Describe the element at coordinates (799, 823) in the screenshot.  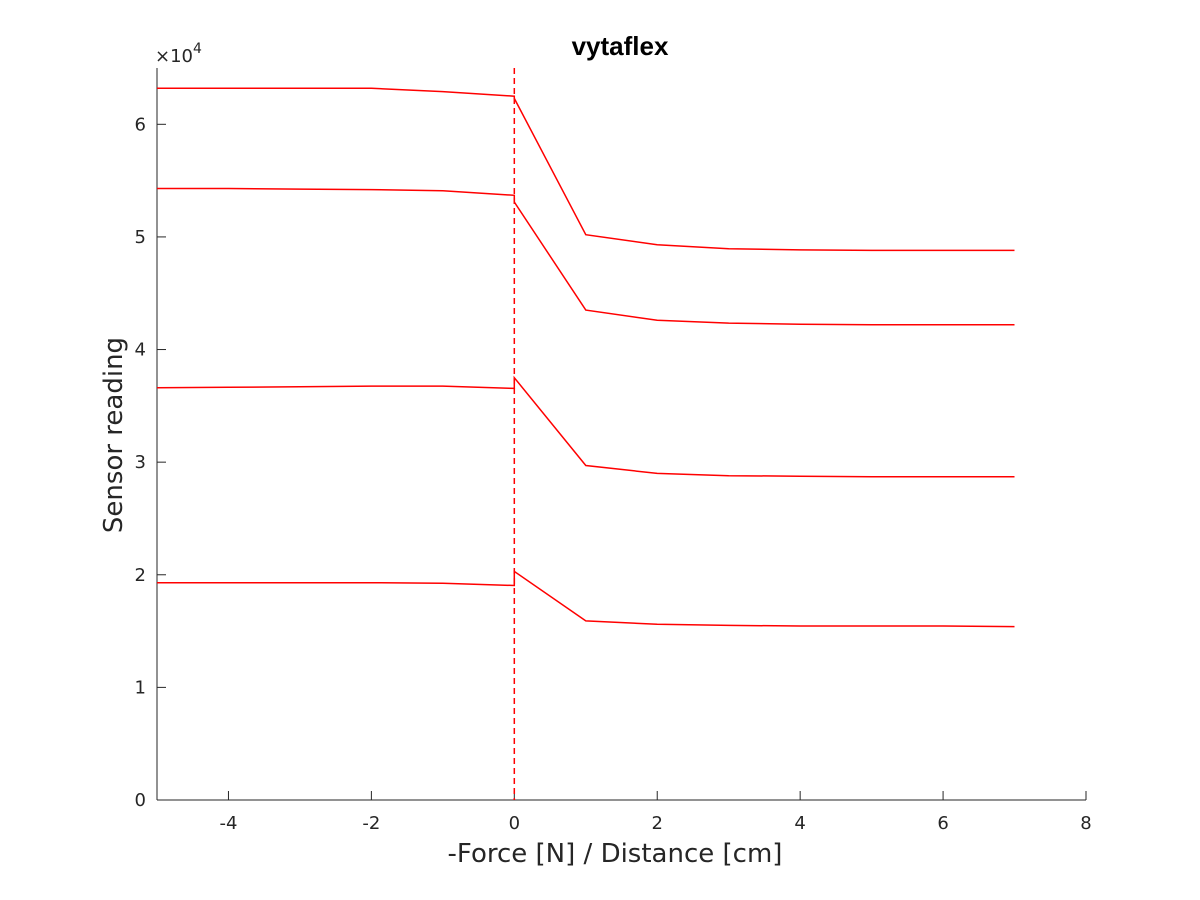
I see `x-tick-label: 4` at that location.